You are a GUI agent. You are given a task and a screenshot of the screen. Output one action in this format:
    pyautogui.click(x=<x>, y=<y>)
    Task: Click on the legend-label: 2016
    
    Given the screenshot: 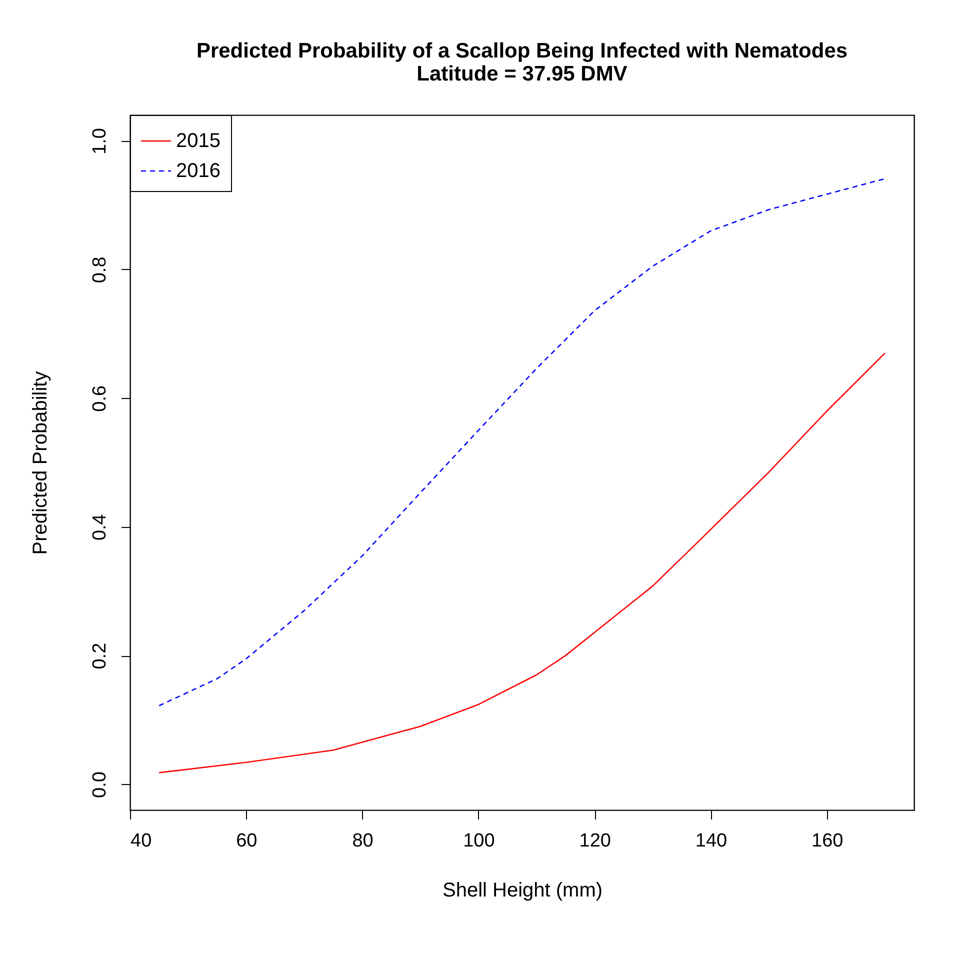 What is the action you would take?
    pyautogui.click(x=198, y=171)
    